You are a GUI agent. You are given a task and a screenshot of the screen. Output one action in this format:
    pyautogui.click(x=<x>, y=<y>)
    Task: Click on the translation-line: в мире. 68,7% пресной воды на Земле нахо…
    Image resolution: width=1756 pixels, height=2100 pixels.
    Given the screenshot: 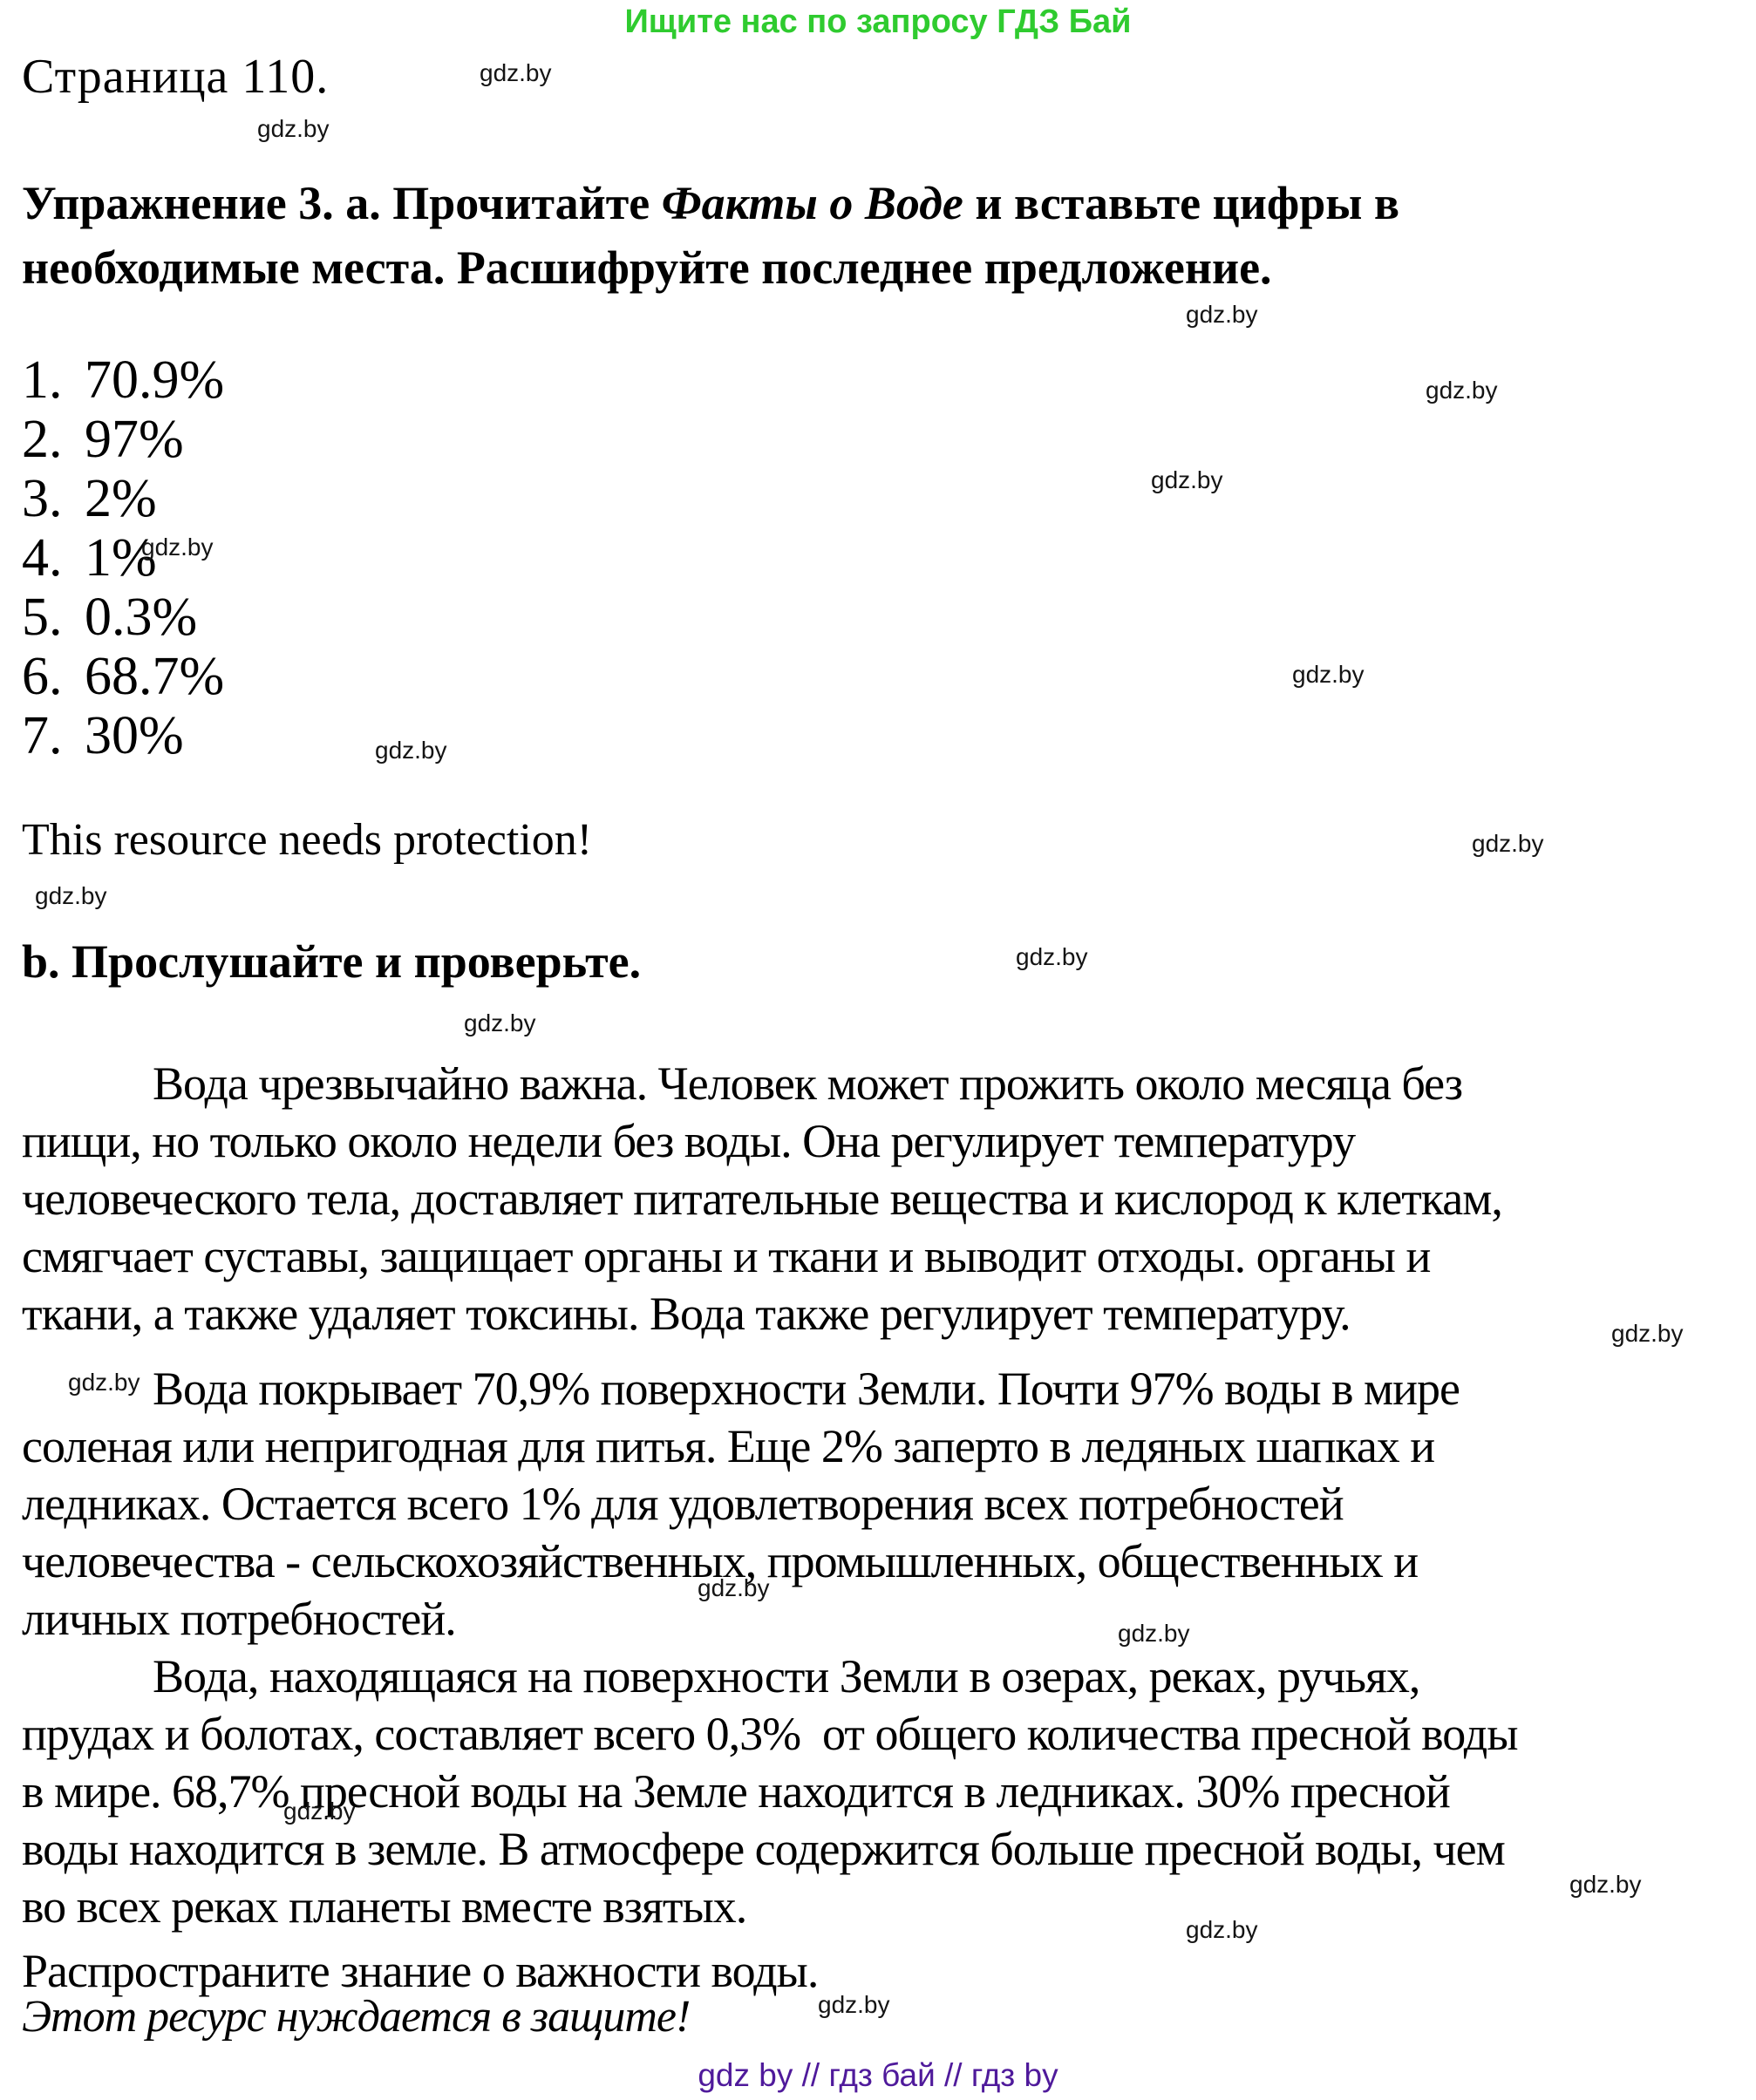 What is the action you would take?
    pyautogui.click(x=736, y=1792)
    